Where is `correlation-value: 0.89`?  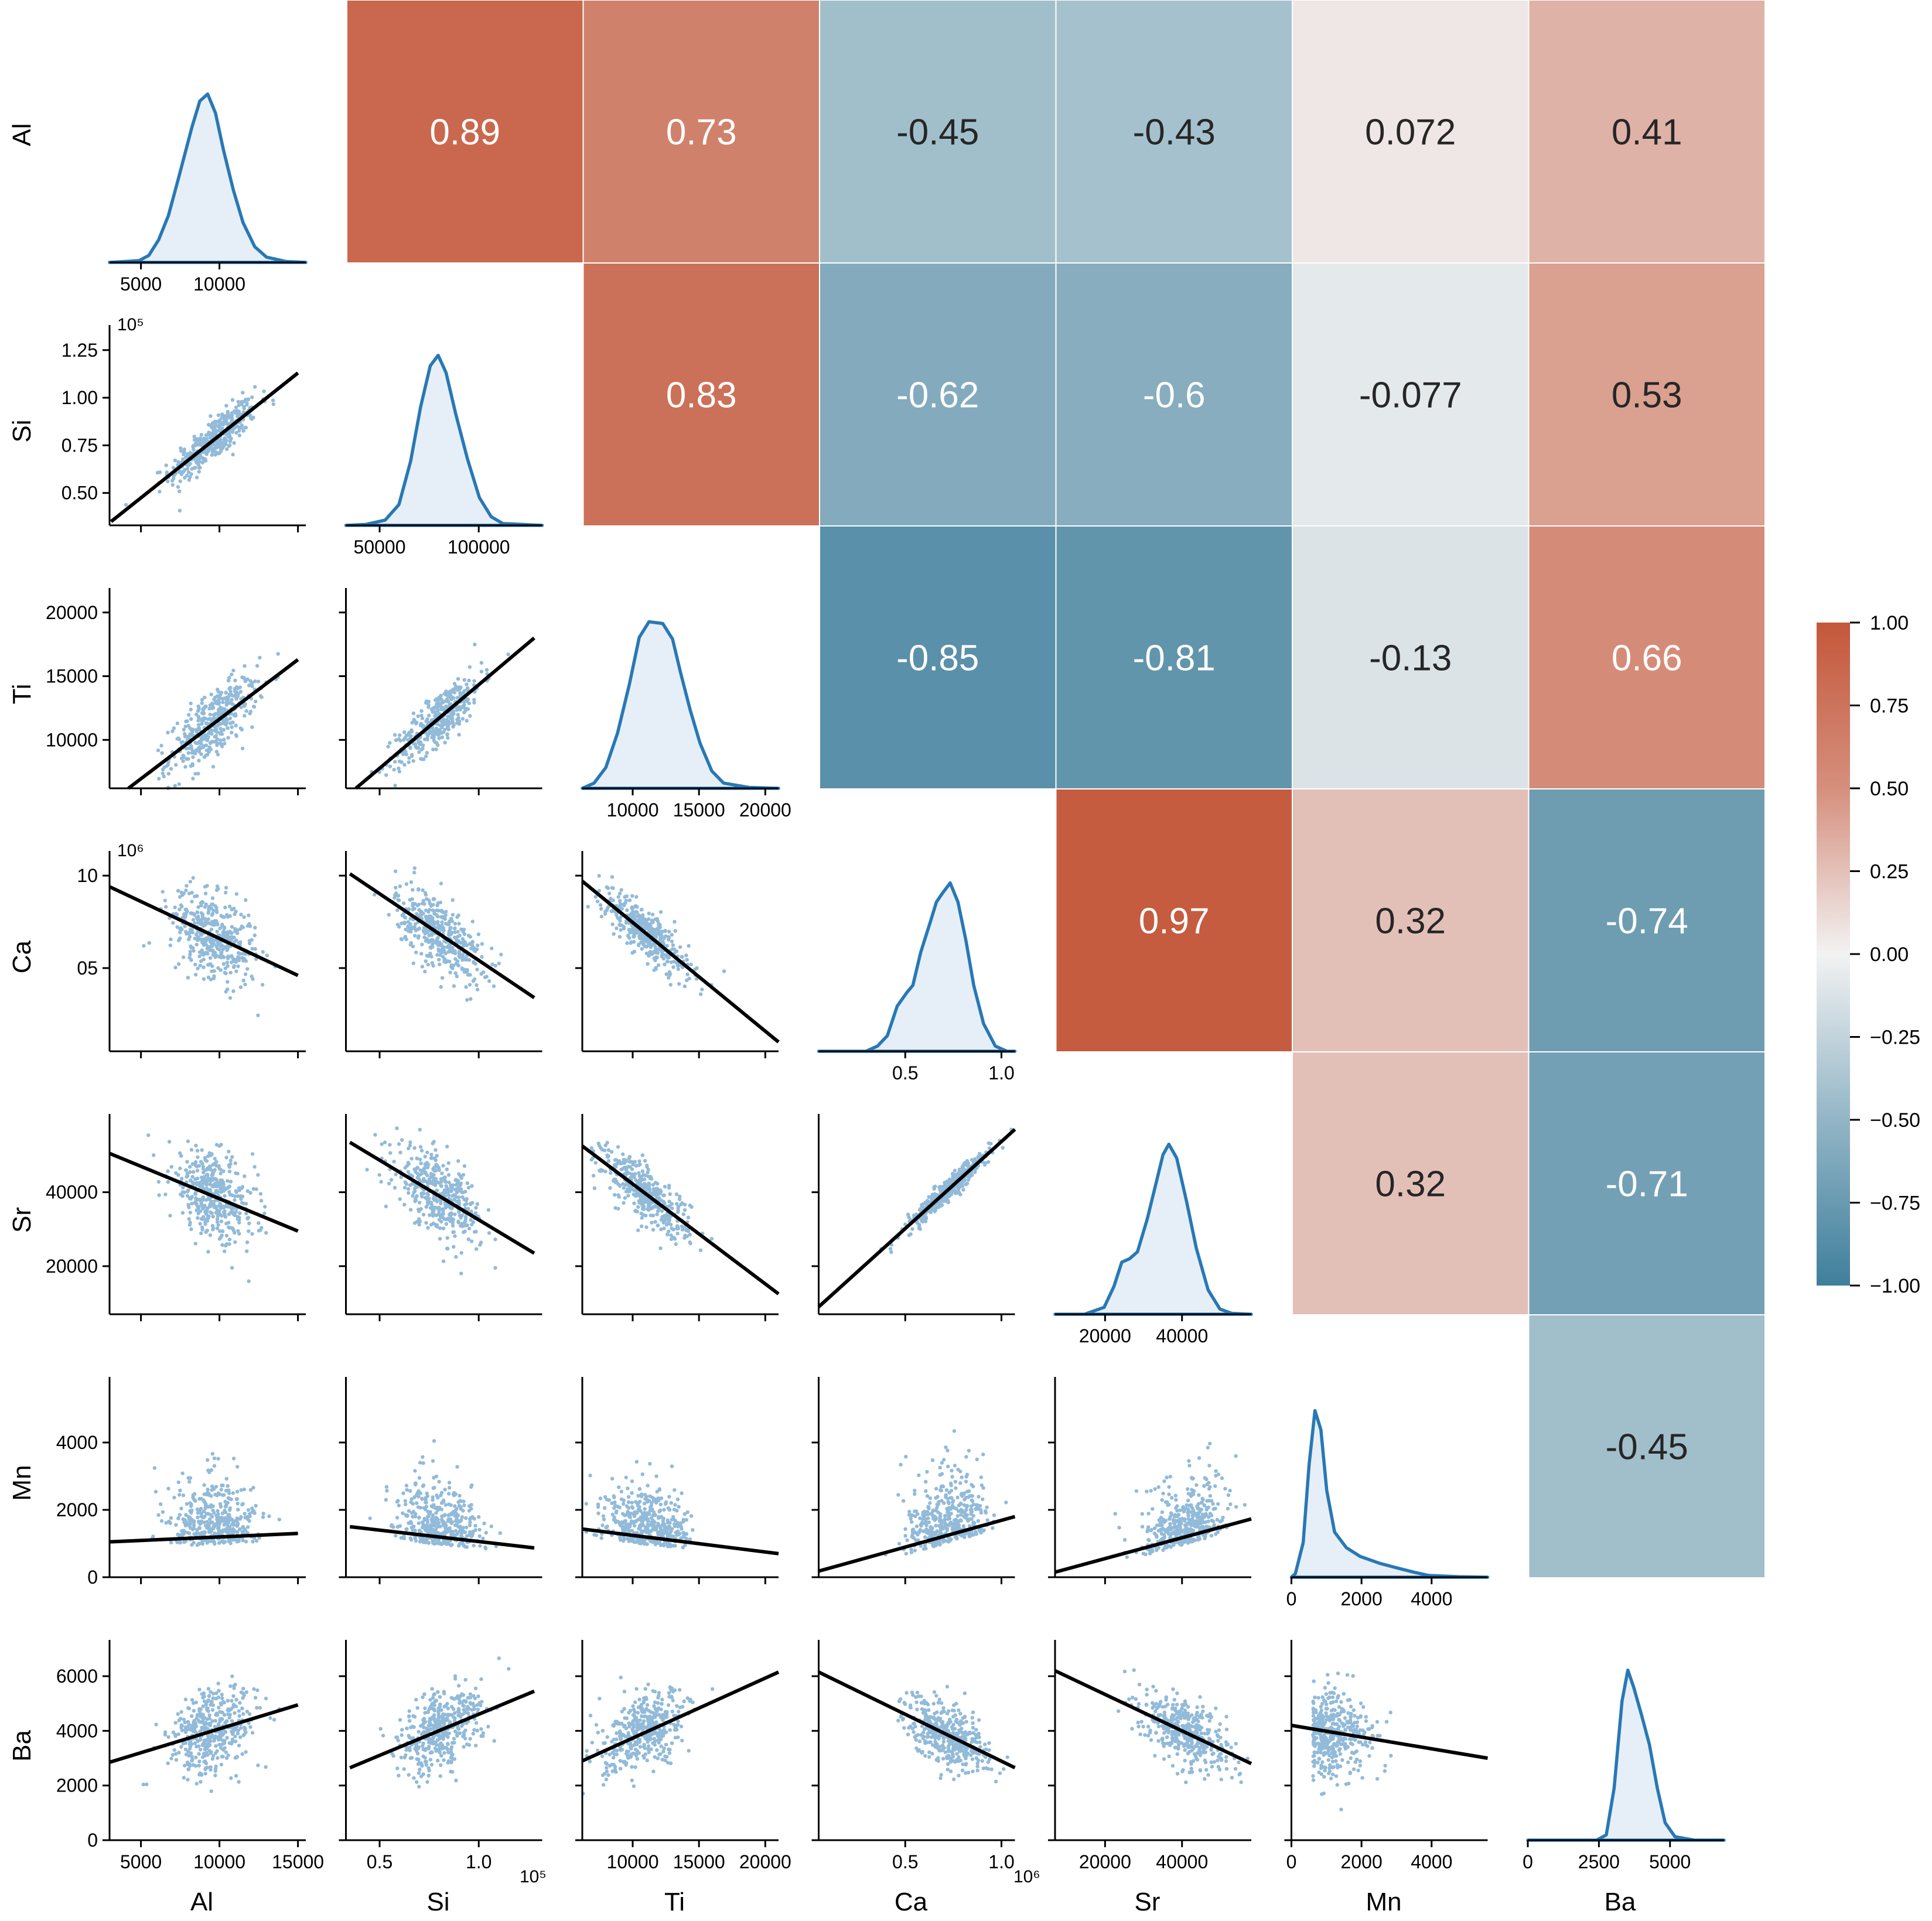 correlation-value: 0.89 is located at coordinates (465, 132).